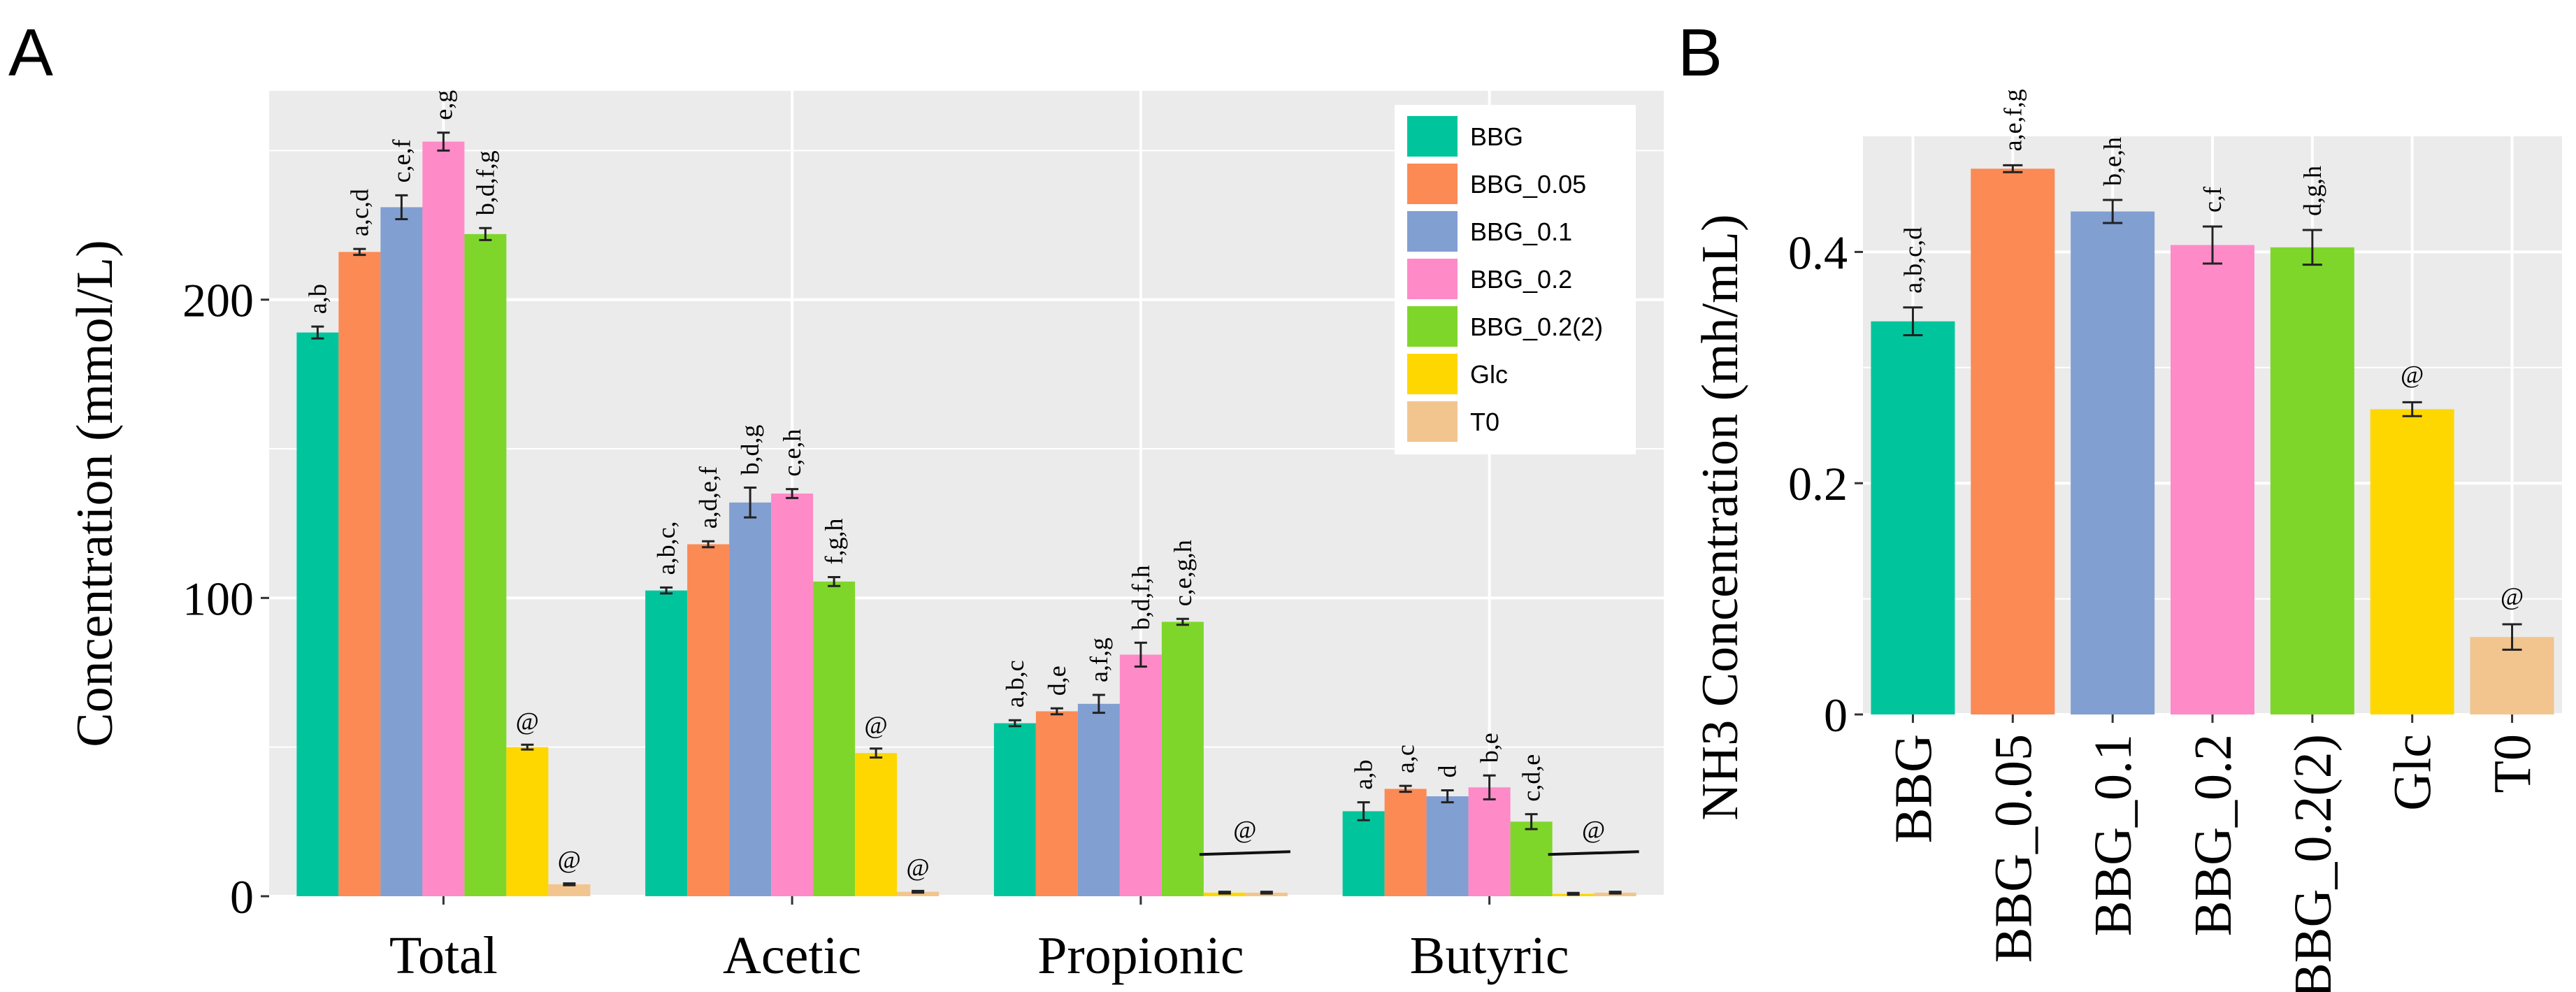  Describe the element at coordinates (1484, 422) in the screenshot. I see `legend-label-t0: T0` at that location.